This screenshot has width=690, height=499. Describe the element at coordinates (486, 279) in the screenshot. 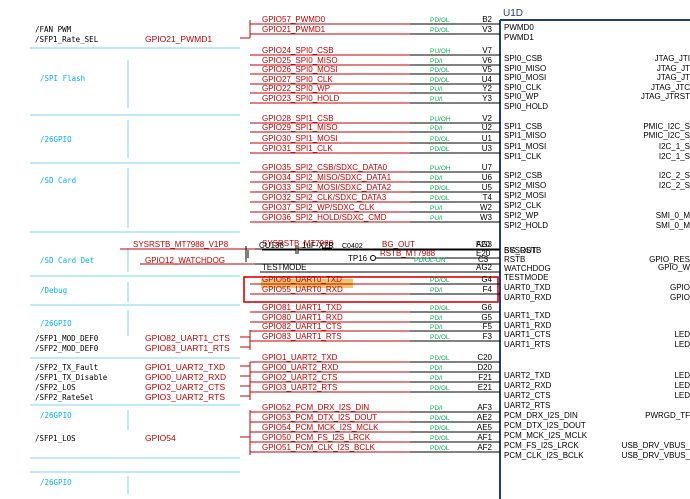

I see `pin-number: G4` at that location.